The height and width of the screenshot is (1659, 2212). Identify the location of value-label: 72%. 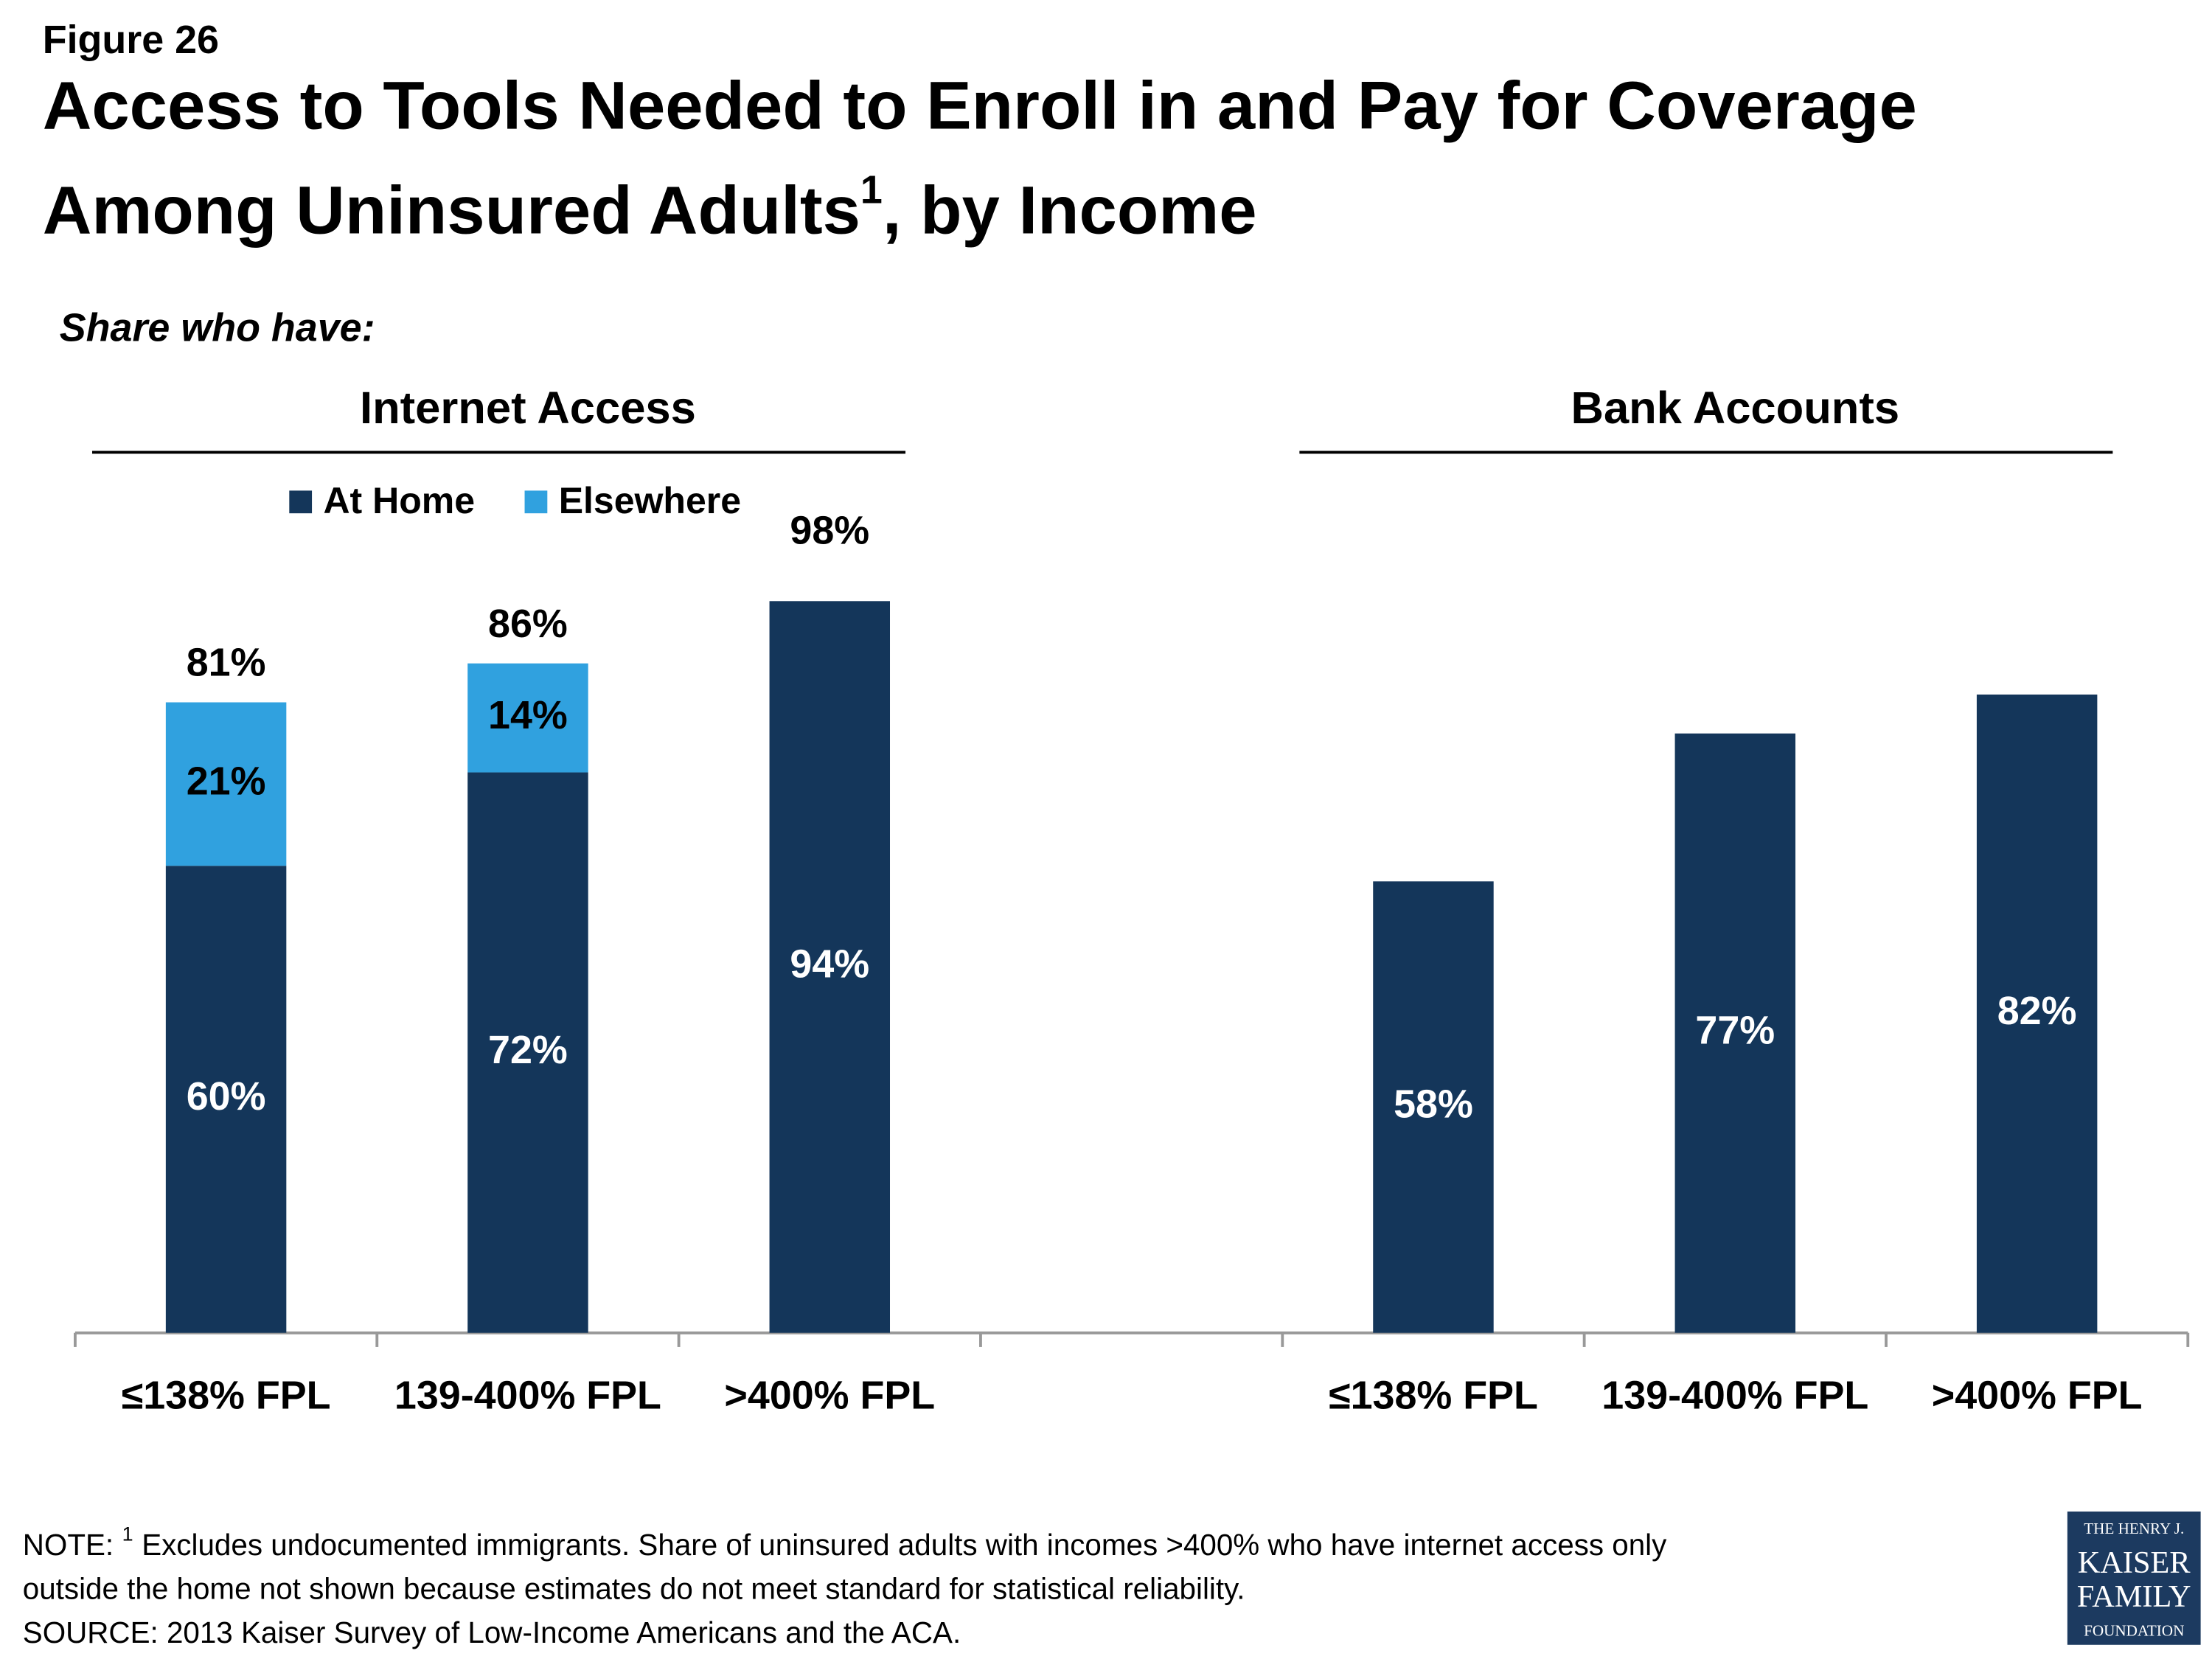
(528, 1050).